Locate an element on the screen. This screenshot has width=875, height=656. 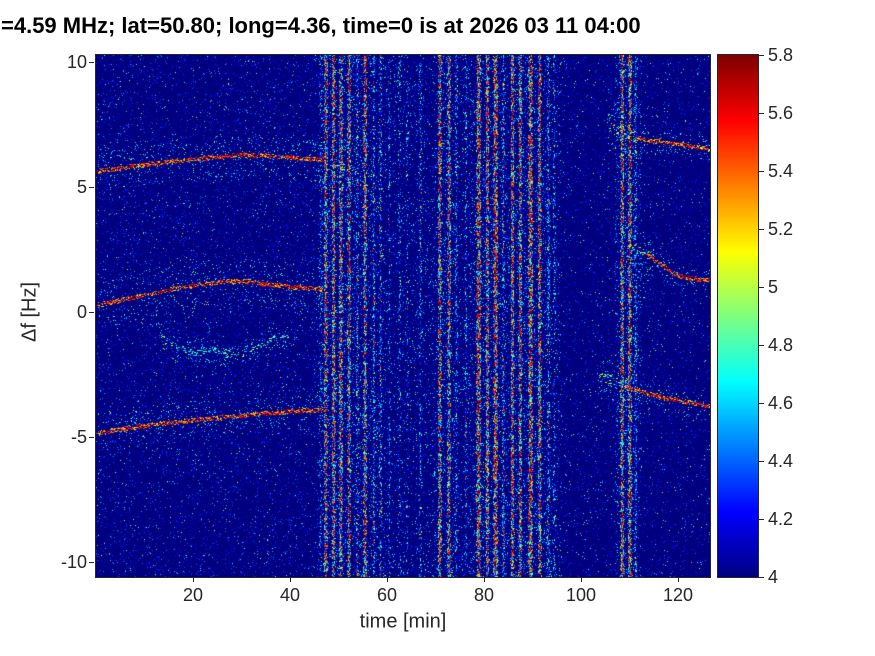
y-tick-label: 5 is located at coordinates (81, 187).